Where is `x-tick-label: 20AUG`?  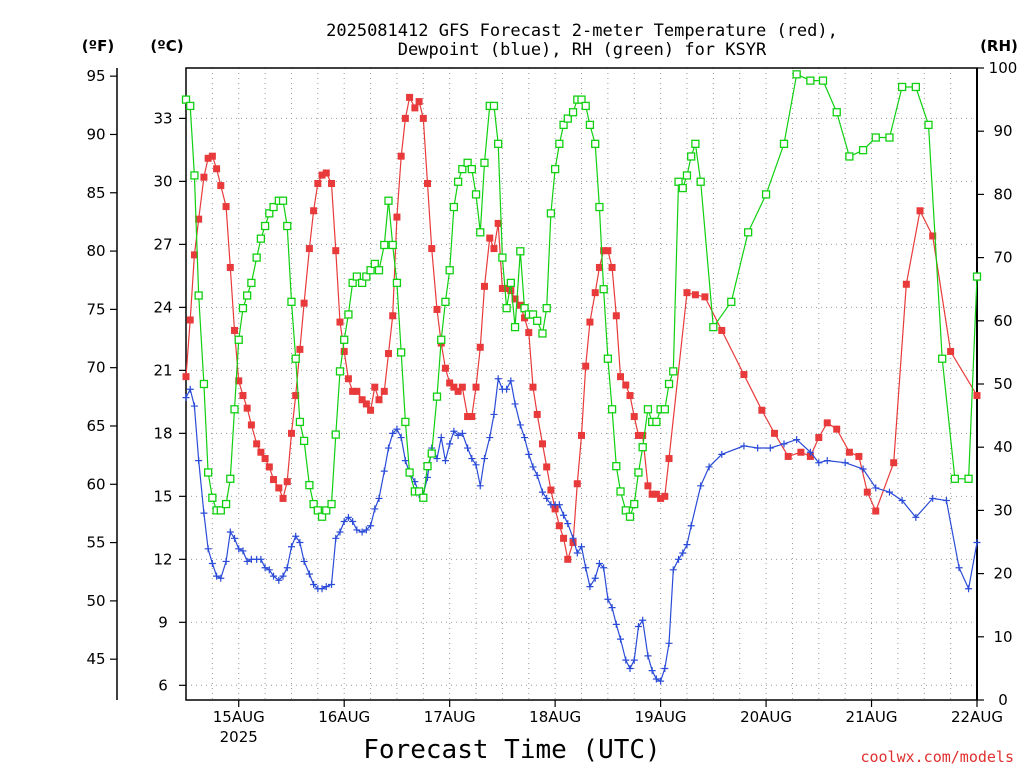 x-tick-label: 20AUG is located at coordinates (766, 717).